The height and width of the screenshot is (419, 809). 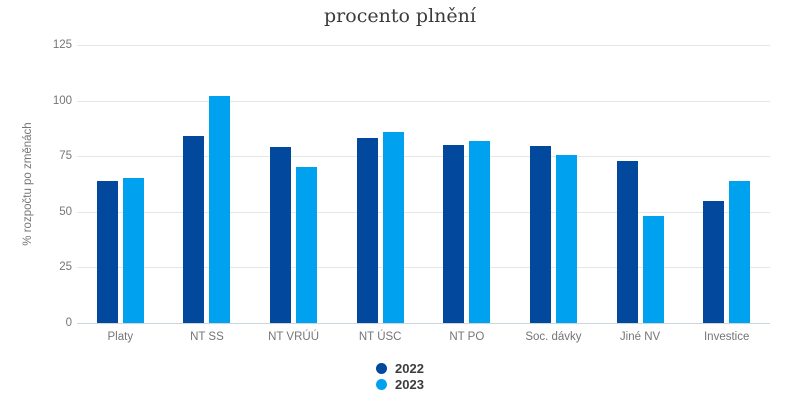 I want to click on legend: 2022 2023, so click(x=400, y=376).